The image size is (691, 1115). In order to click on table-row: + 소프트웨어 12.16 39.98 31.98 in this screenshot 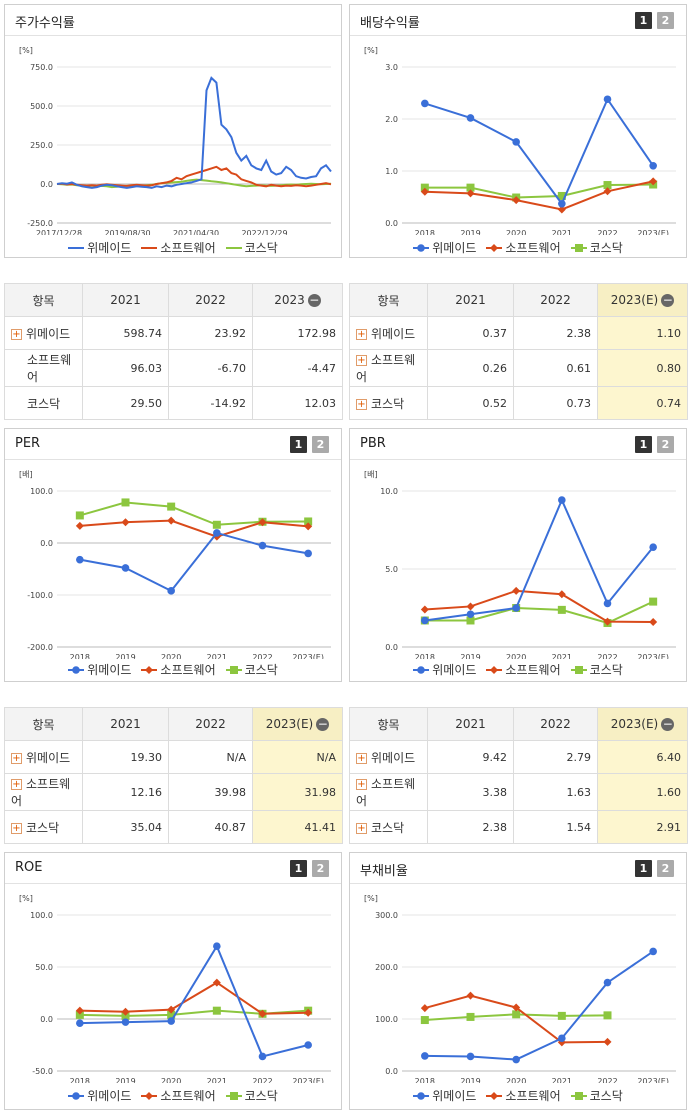, I will do `click(173, 792)`.